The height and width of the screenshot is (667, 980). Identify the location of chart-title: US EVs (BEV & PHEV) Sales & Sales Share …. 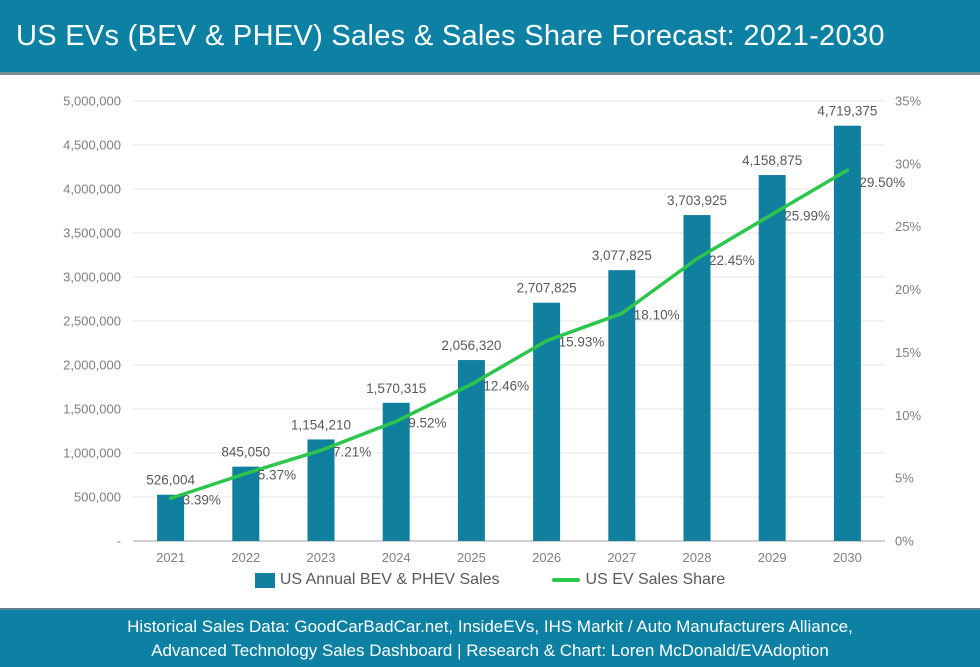
(450, 35).